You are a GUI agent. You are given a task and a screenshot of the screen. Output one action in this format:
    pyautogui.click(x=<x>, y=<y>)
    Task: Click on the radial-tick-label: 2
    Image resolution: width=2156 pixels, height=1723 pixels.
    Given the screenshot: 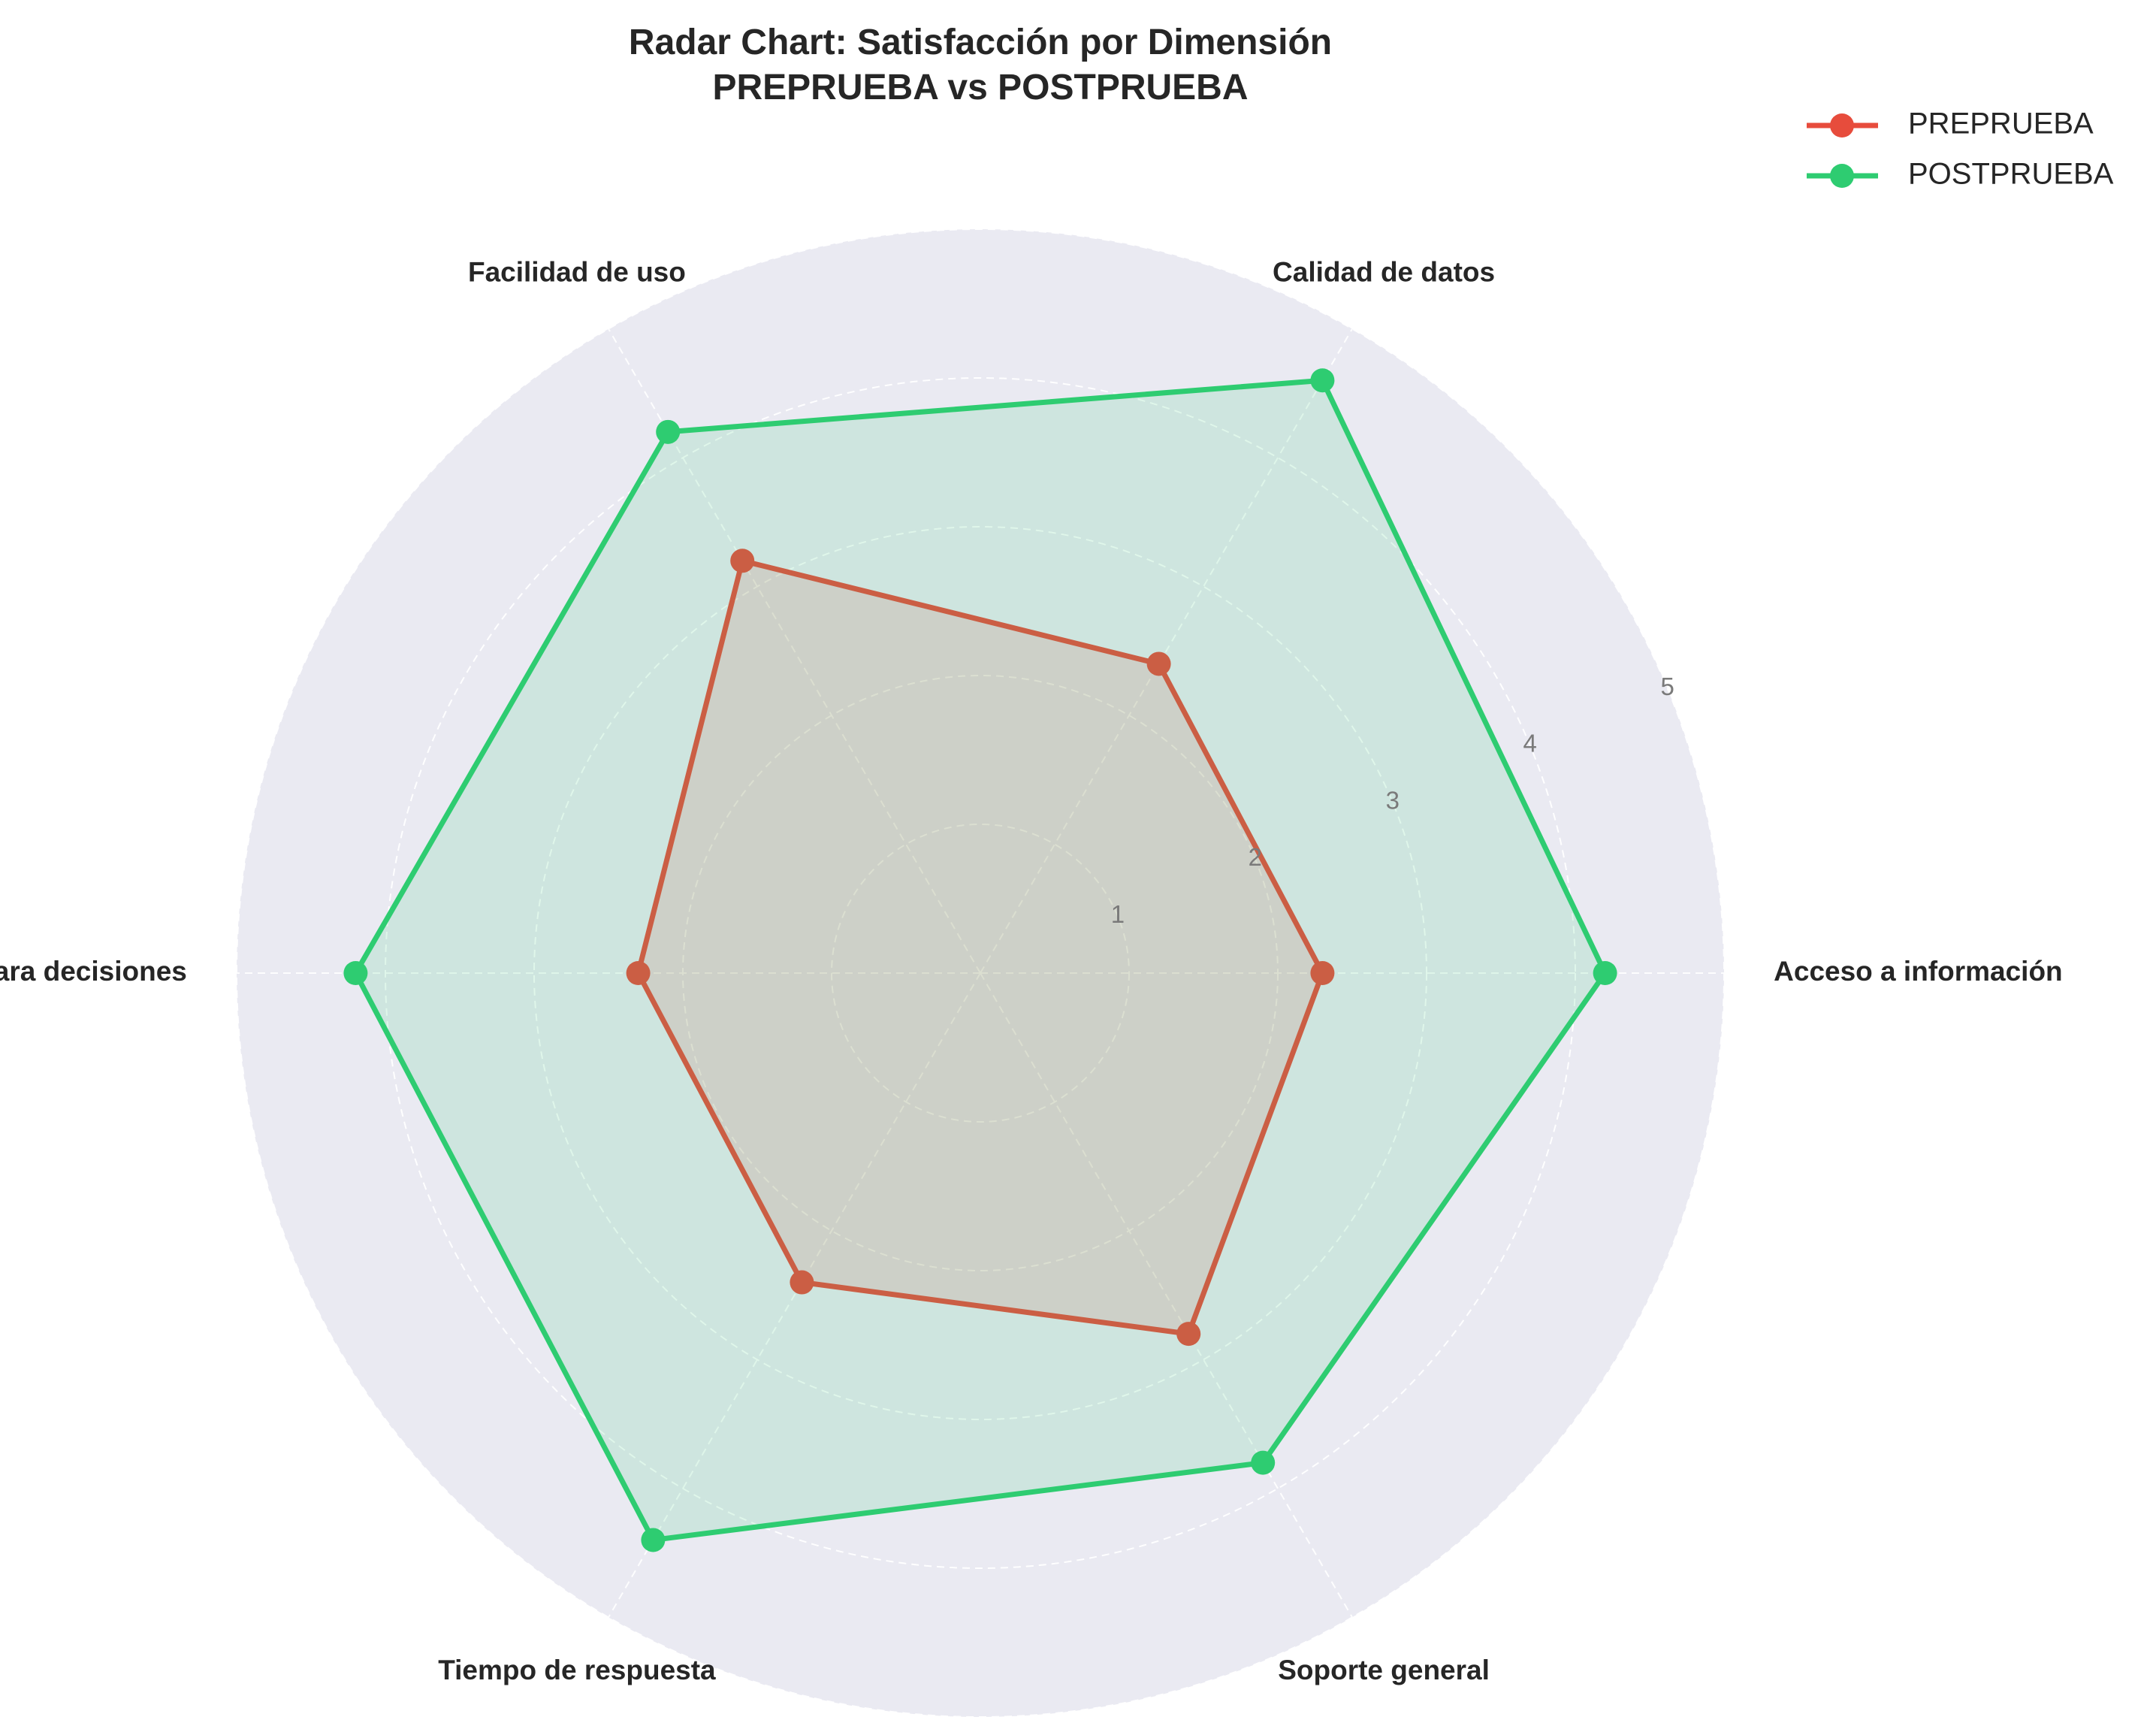 What is the action you would take?
    pyautogui.click(x=1255, y=857)
    